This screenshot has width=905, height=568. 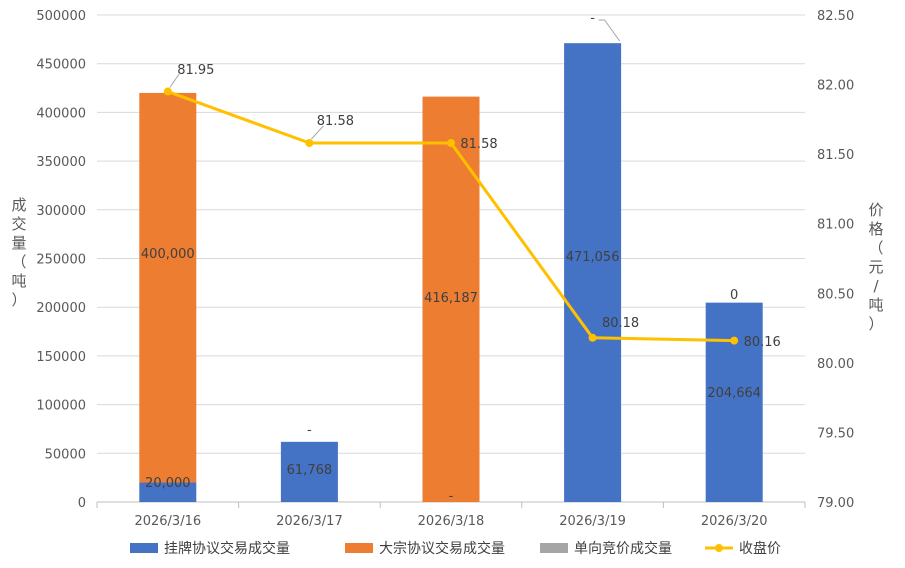 What do you see at coordinates (451, 521) in the screenshot?
I see `x-tick-label: 2026/3/18` at bounding box center [451, 521].